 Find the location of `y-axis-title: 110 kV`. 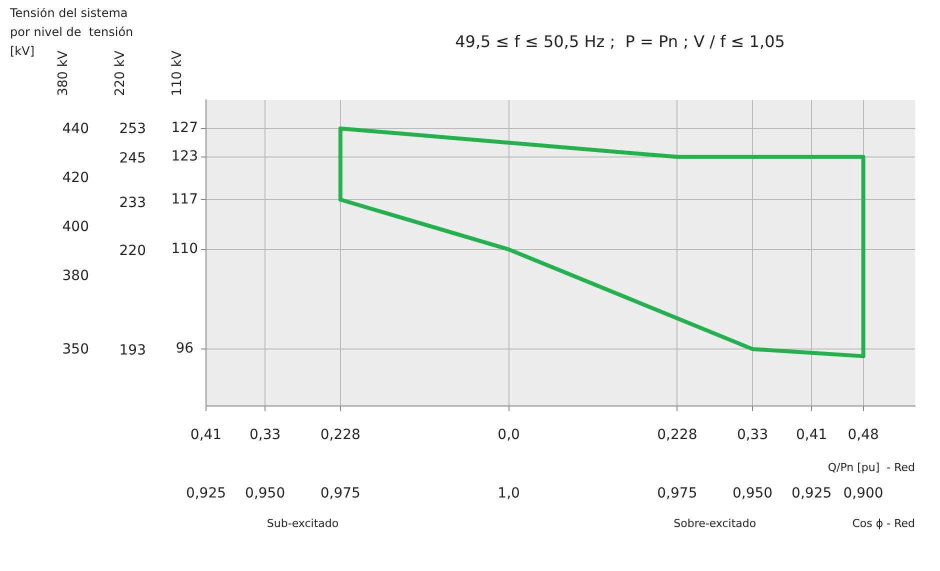

y-axis-title: 110 kV is located at coordinates (177, 73).